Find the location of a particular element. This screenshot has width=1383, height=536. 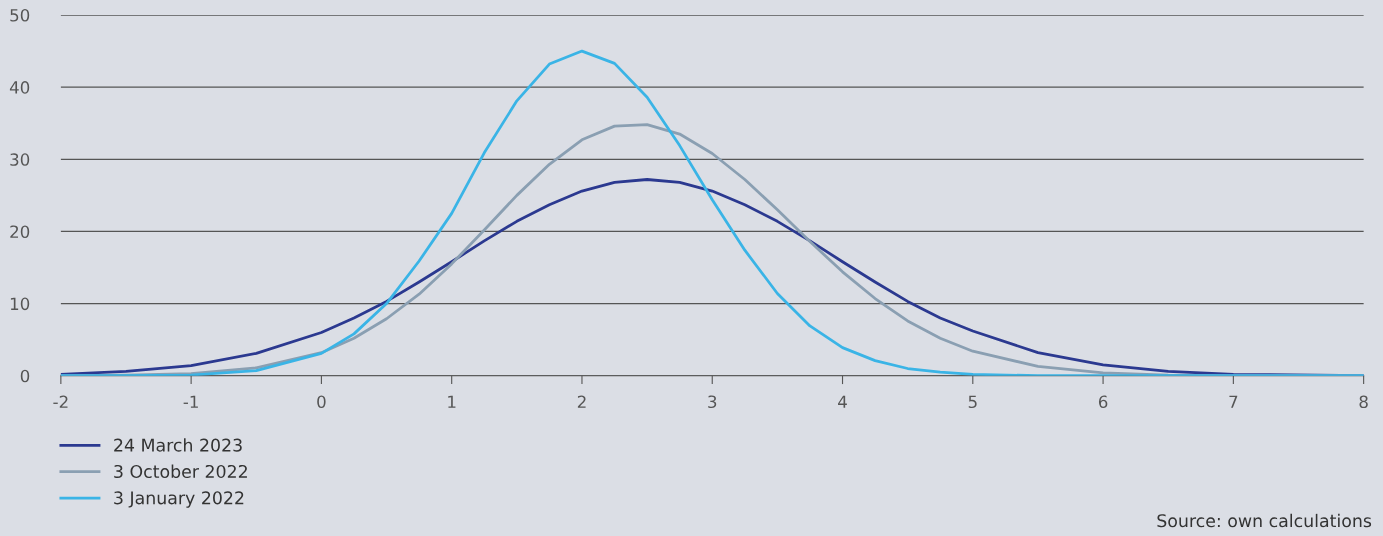

y-tick-label: 10 is located at coordinates (20, 304).